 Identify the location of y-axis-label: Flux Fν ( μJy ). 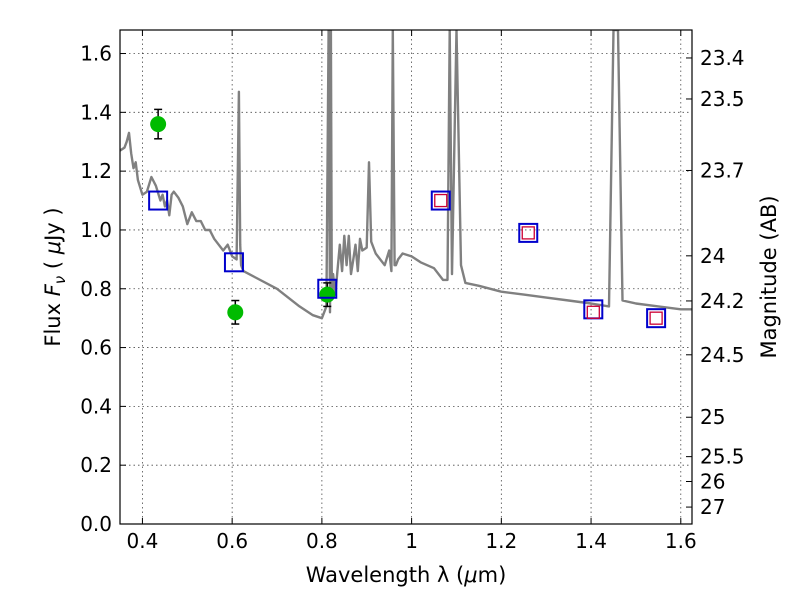
(55, 276).